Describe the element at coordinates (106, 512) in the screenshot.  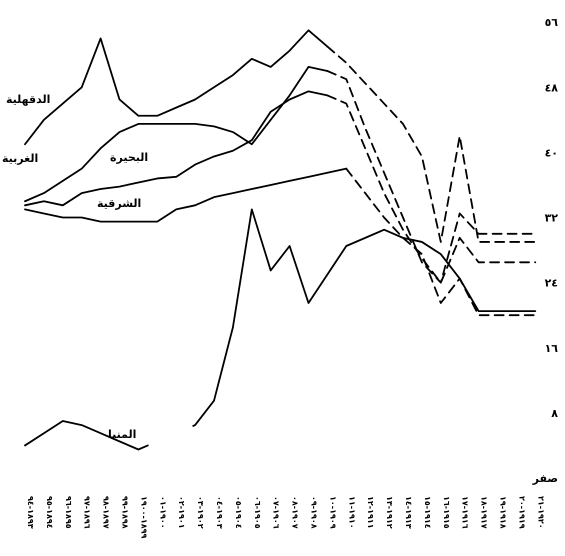
I see `x-tick-label-4: ١٨٩٧-٩٨` at that location.